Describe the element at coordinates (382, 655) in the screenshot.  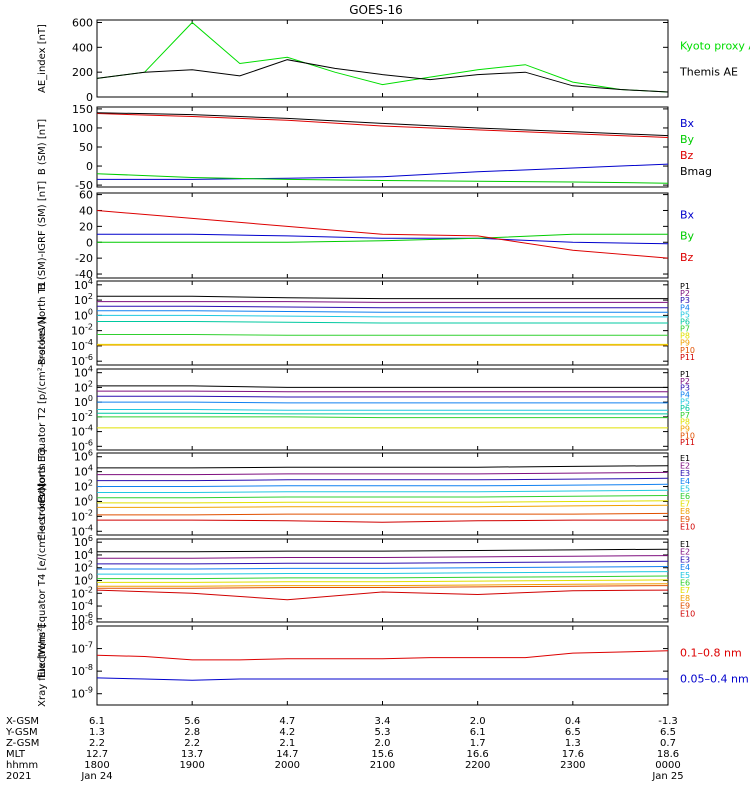
I see `series-0.1–0.8 nm` at that location.